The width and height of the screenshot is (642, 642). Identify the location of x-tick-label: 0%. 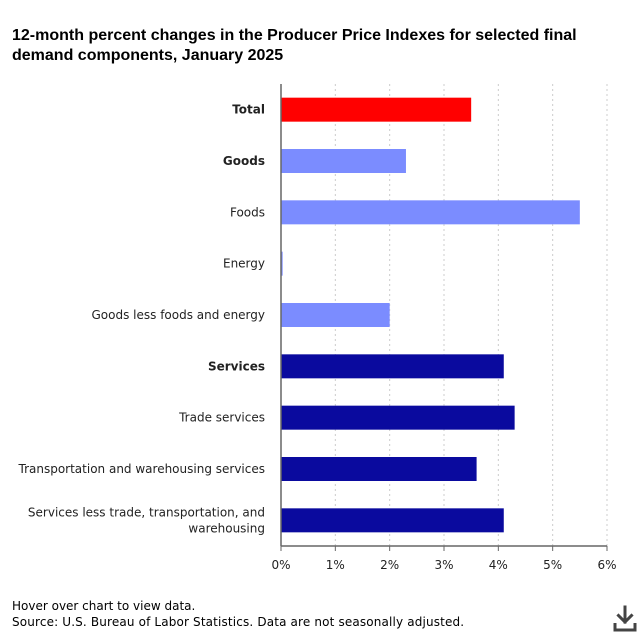
(280, 565).